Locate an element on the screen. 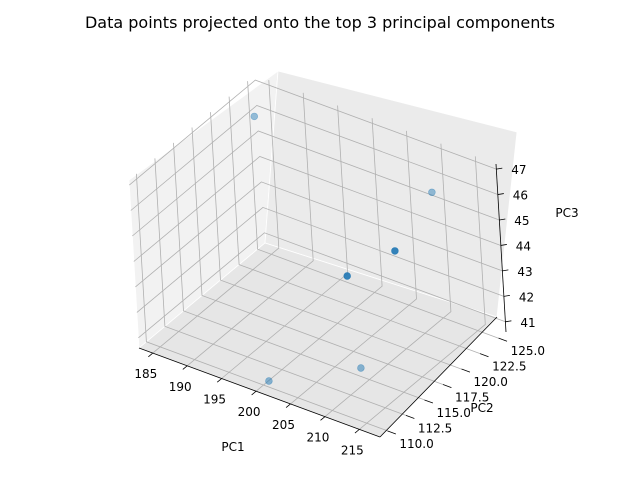 The image size is (640, 480). y-tick-label: 115.0 is located at coordinates (454, 413).